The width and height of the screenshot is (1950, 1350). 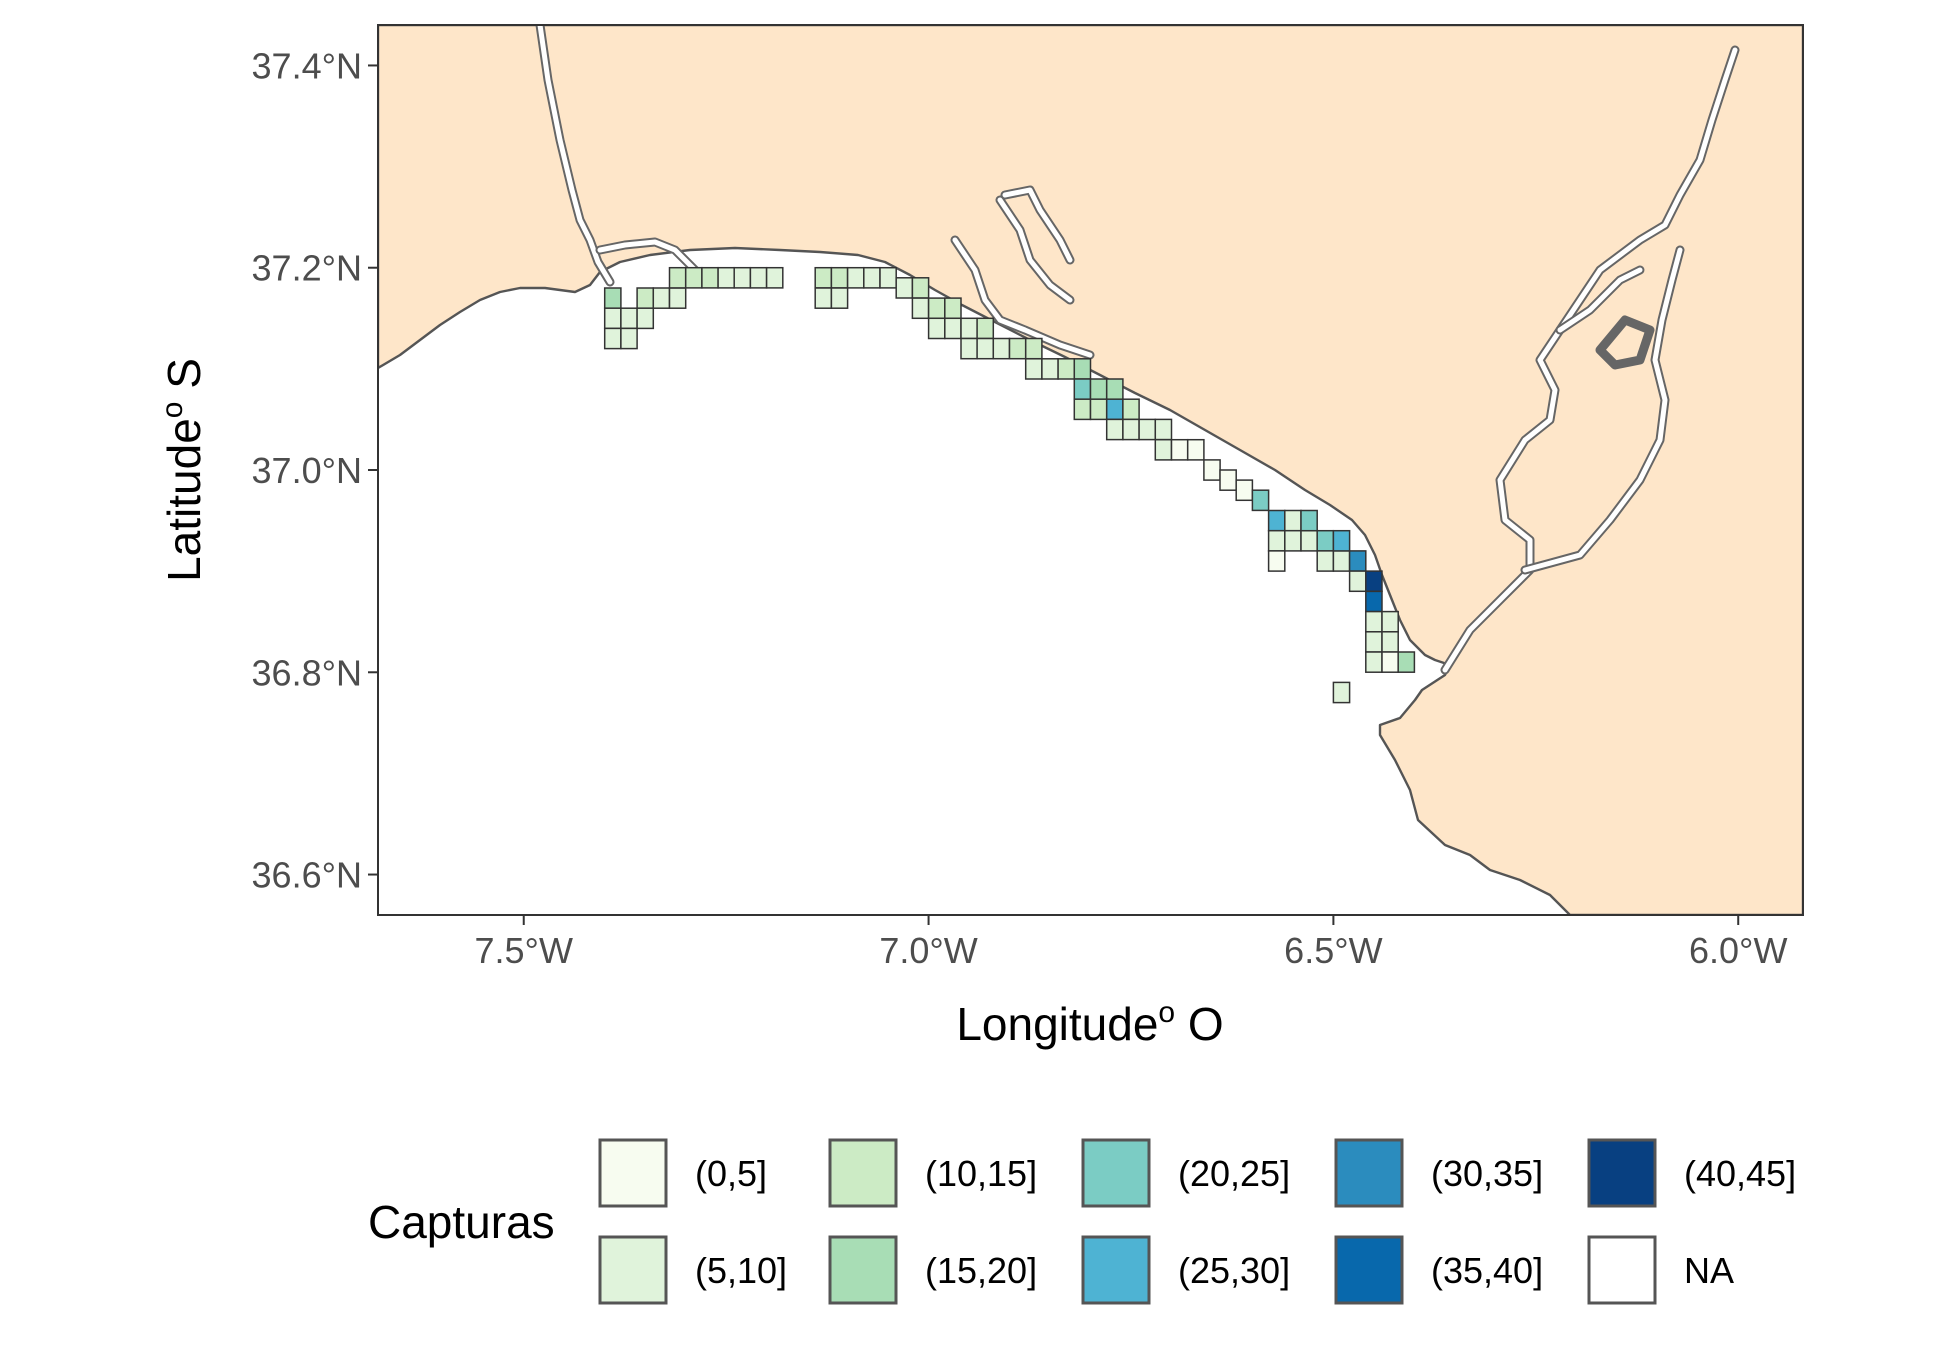 I want to click on catch-cells, so click(x=1009, y=485).